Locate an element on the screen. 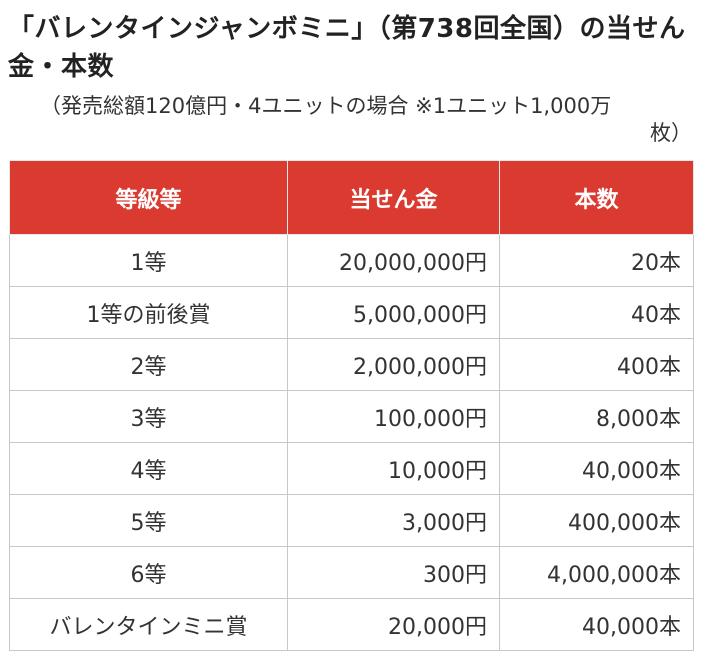 The height and width of the screenshot is (671, 702). table-row: 1等の前後賞 5,000,000円 40本 is located at coordinates (351, 312).